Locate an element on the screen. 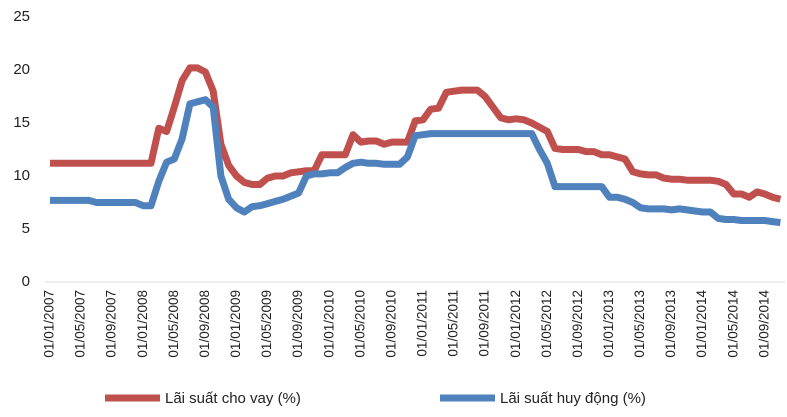 The image size is (787, 417). x-tick-label: 01/09/2011 is located at coordinates (484, 323).